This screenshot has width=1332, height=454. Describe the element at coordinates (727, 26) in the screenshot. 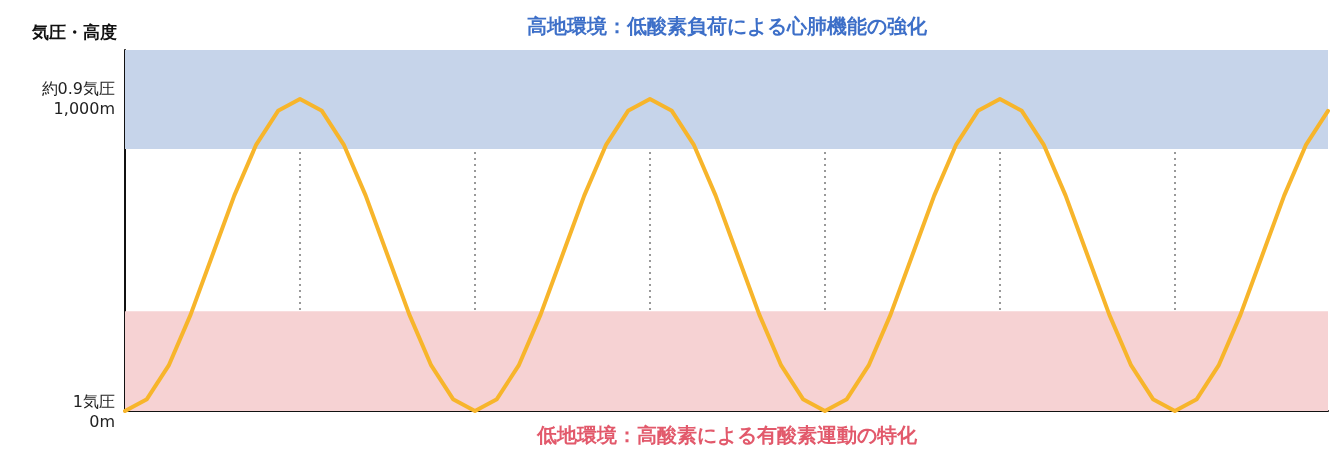

I see `band-label: 高地環境：低酸素負荷による心肺機能の強化` at that location.